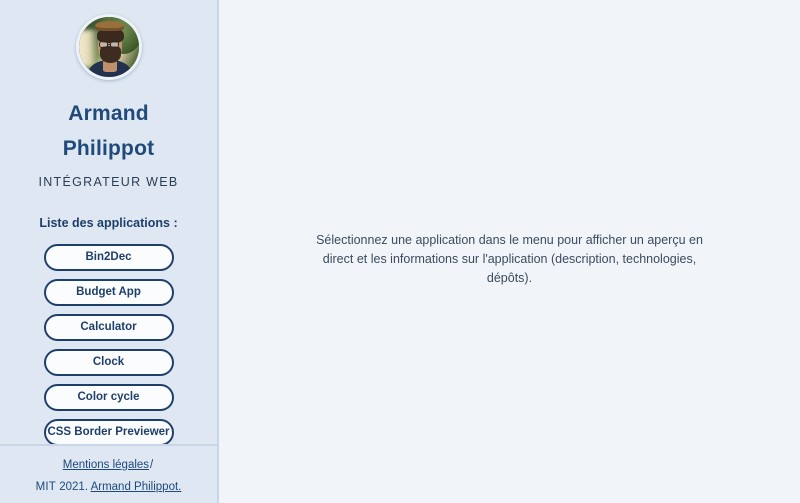 Image resolution: width=800 pixels, height=503 pixels. I want to click on avatar-glasses-bridge, so click(109, 44).